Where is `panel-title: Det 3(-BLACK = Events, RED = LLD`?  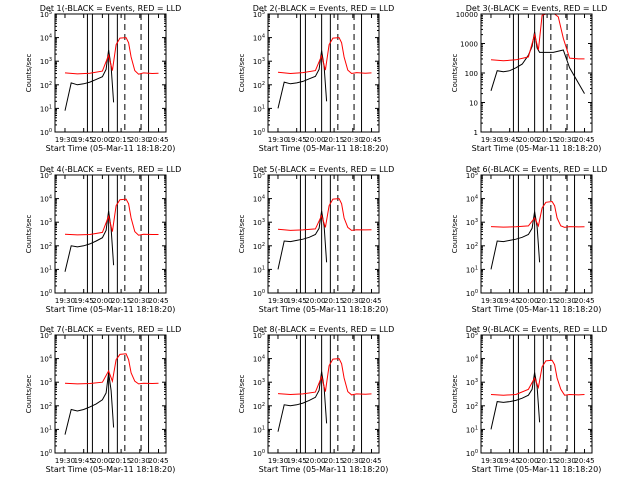
panel-title: Det 3(-BLACK = Events, RED = LLD is located at coordinates (536, 8).